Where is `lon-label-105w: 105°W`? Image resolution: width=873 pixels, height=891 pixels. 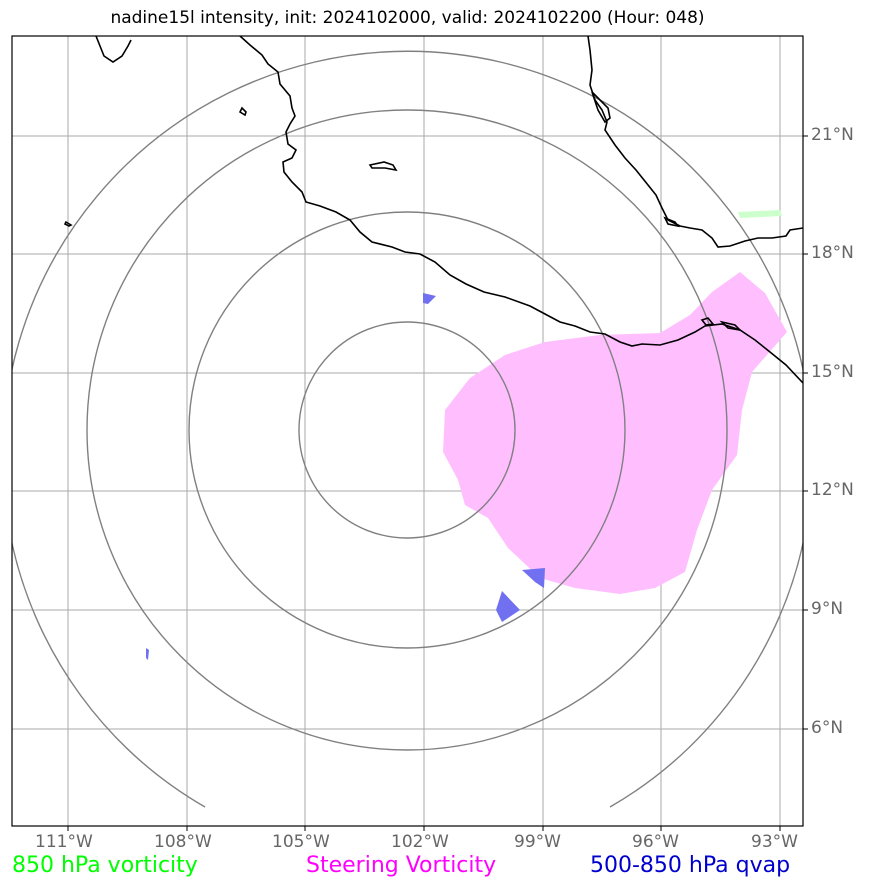
lon-label-105w: 105°W is located at coordinates (301, 842).